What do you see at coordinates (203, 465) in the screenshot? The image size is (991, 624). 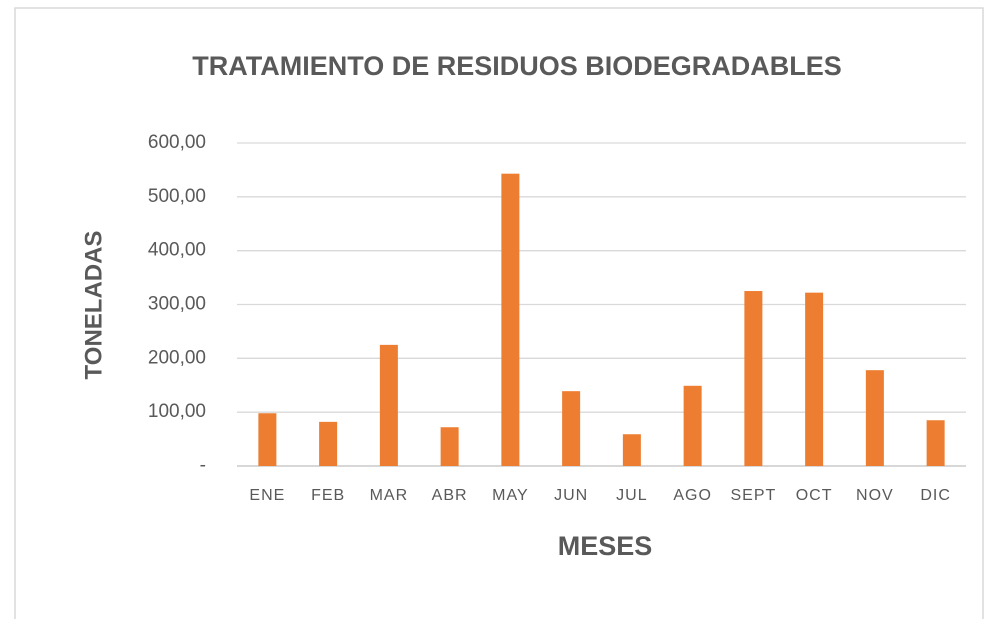 I see `y-tick-label: -` at bounding box center [203, 465].